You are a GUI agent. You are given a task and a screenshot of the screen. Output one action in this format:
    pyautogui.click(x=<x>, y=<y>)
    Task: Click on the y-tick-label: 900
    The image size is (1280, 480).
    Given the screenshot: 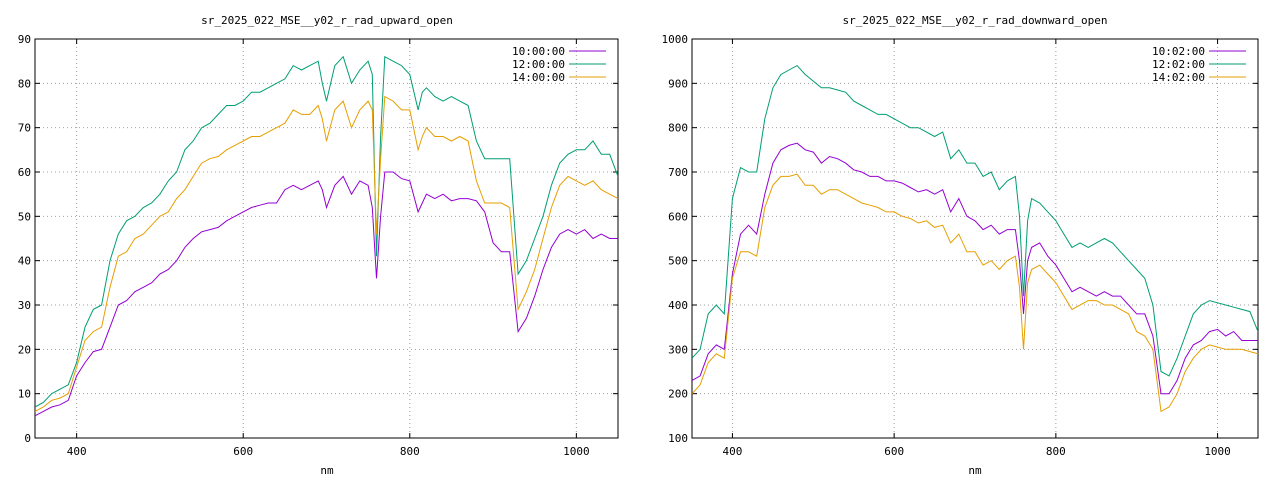 What is the action you would take?
    pyautogui.click(x=678, y=83)
    